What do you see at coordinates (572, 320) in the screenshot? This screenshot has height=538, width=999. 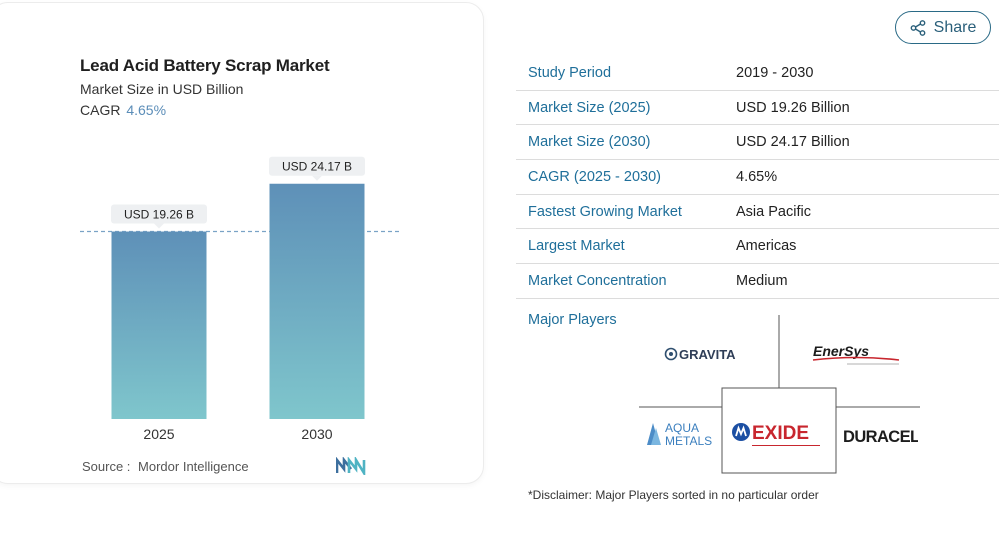 I see `major-players-title: Major Players` at bounding box center [572, 320].